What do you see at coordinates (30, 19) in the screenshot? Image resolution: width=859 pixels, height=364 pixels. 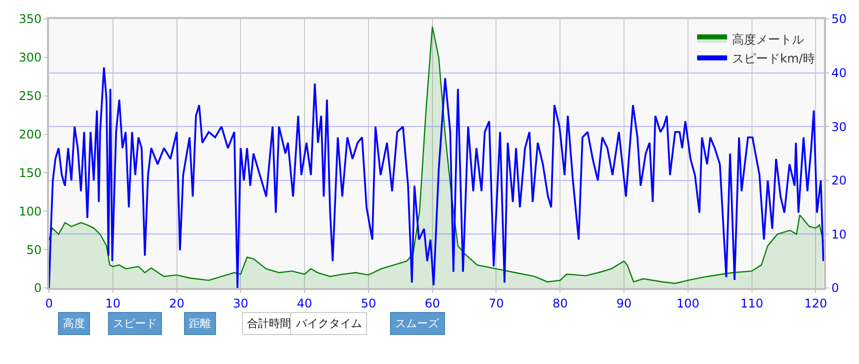 I see `y-tick-label: 350` at bounding box center [30, 19].